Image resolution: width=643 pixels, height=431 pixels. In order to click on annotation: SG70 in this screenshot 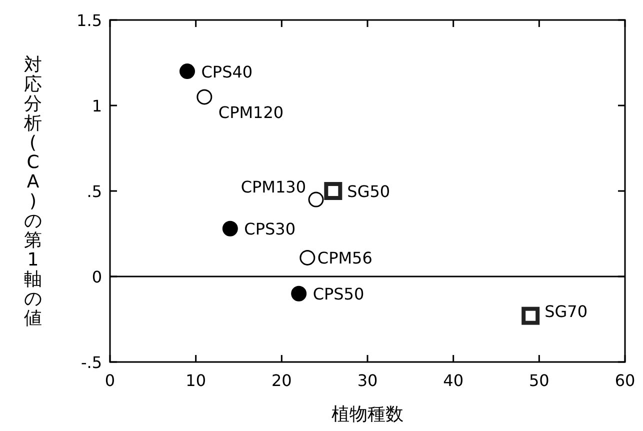, I will do `click(566, 311)`.